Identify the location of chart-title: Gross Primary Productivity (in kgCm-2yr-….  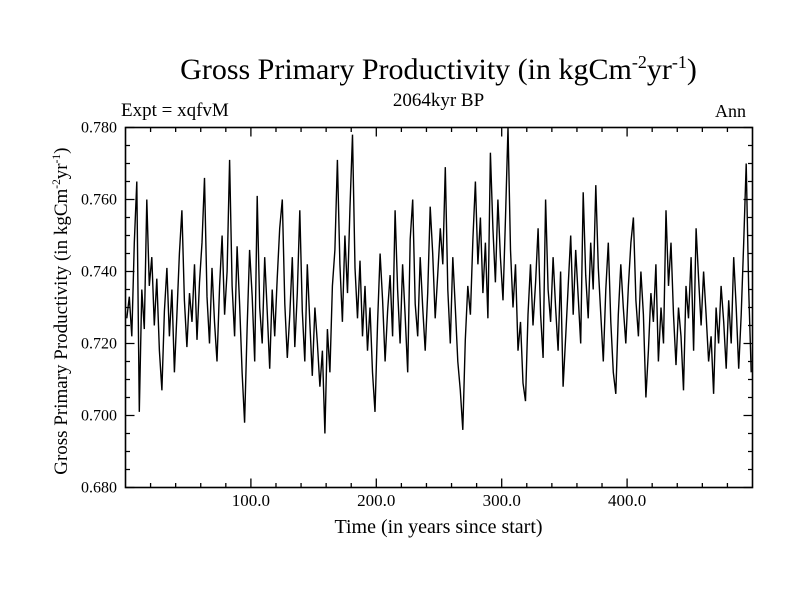
(438, 69).